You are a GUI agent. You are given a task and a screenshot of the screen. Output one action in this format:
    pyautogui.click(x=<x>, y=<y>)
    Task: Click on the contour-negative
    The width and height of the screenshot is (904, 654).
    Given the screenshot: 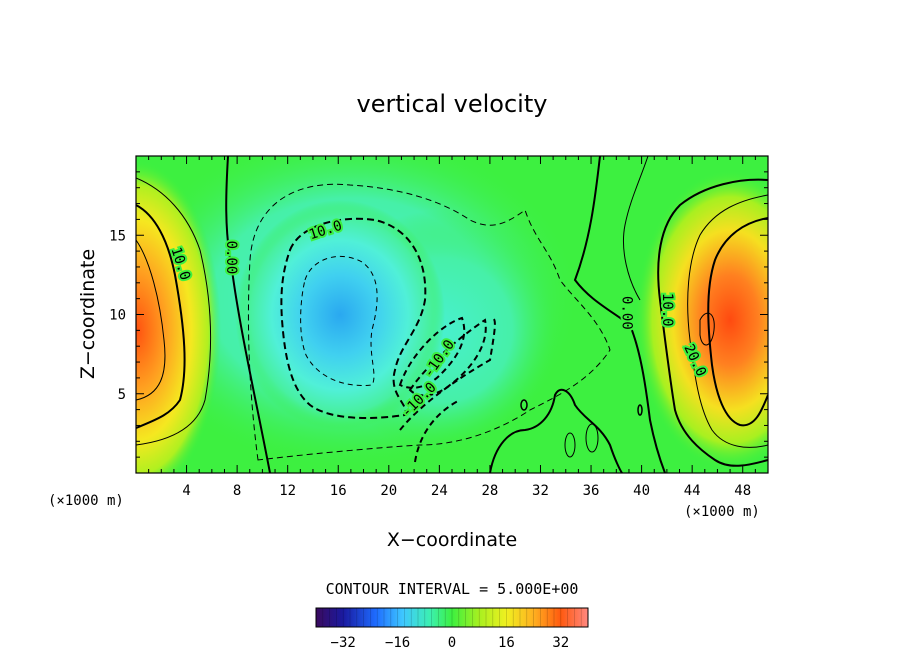 What is the action you would take?
    pyautogui.click(x=339, y=321)
    